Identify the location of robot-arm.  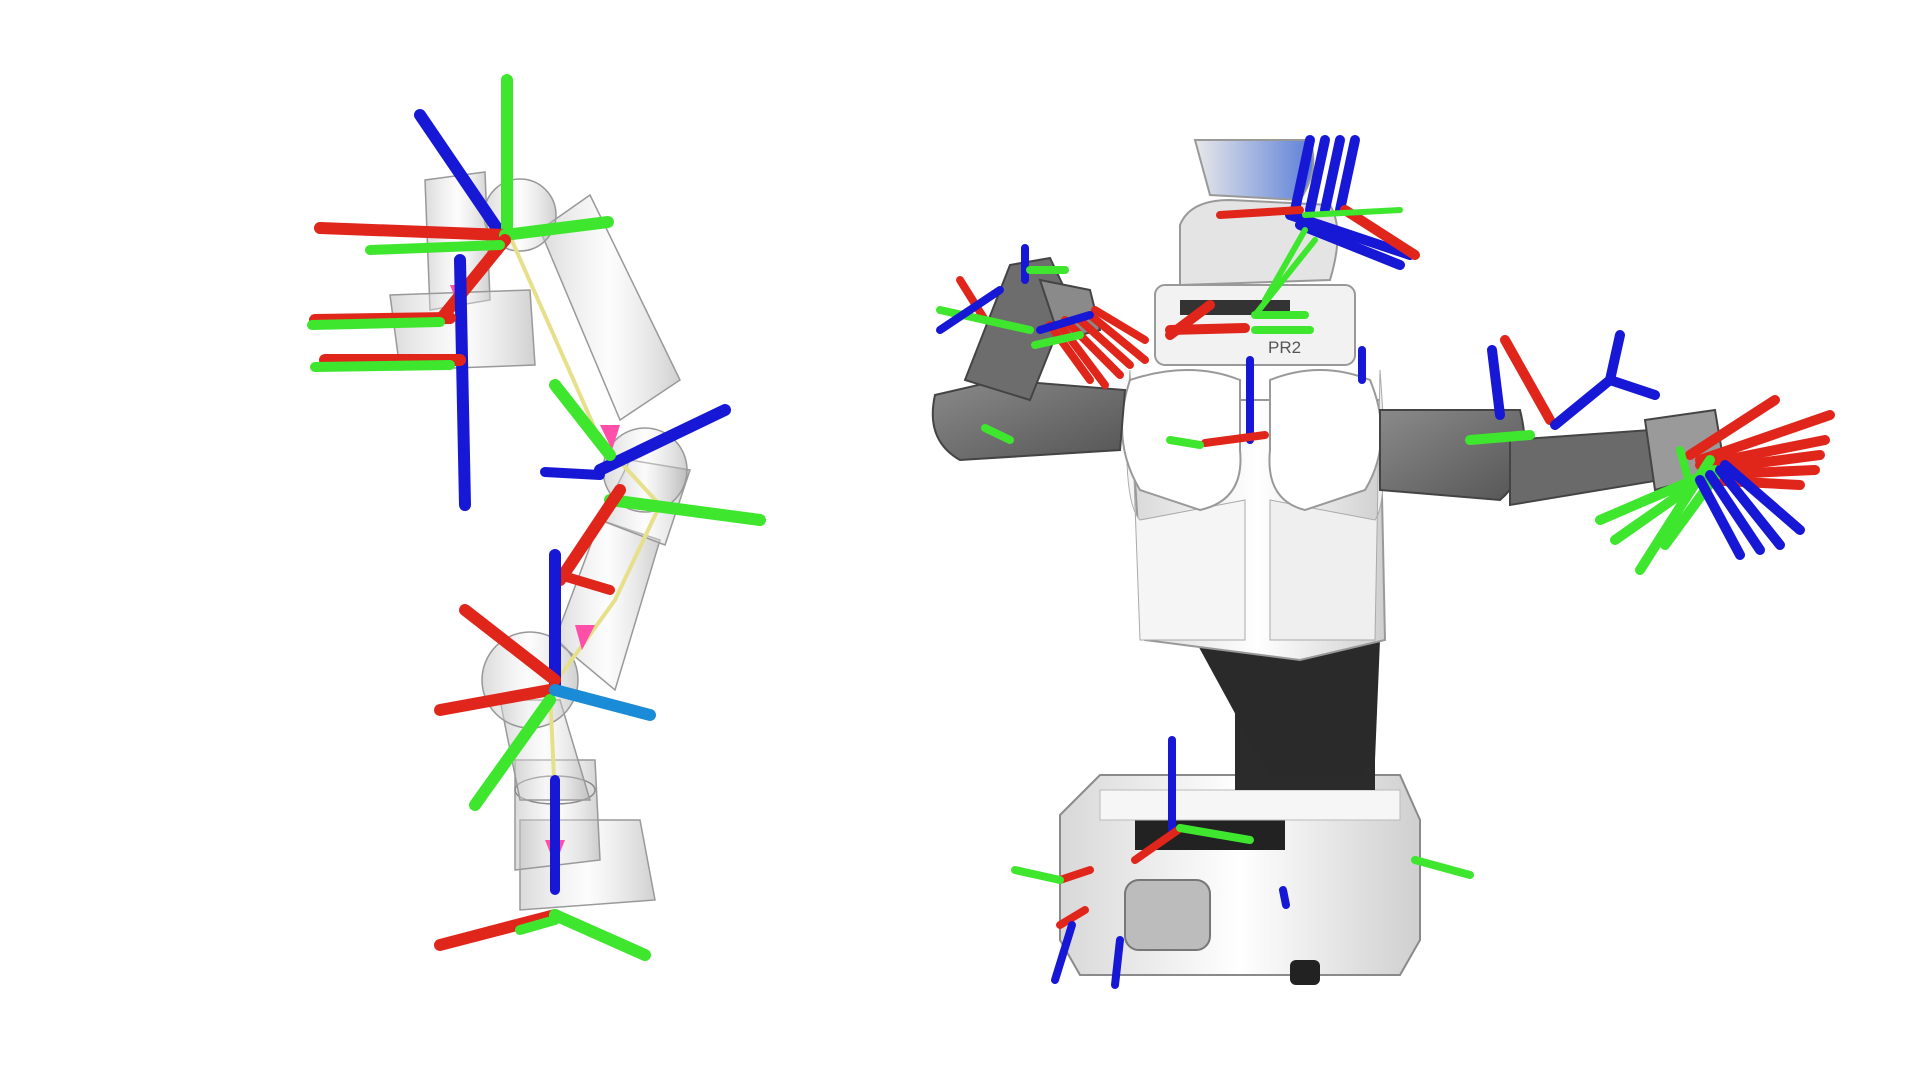
(540, 541).